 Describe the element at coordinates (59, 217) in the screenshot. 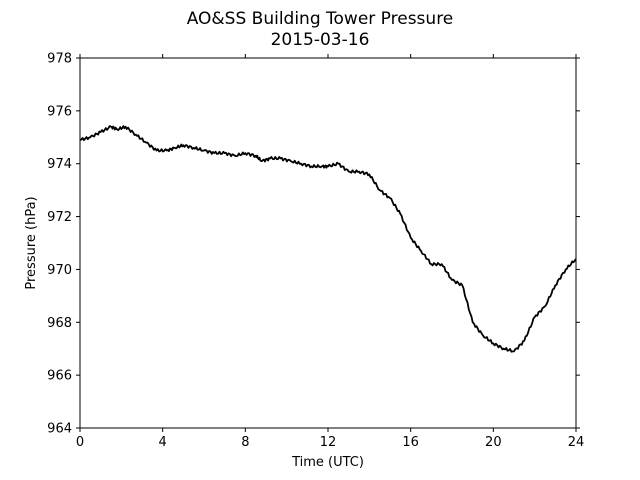

I see `y-tick-label: 972` at that location.